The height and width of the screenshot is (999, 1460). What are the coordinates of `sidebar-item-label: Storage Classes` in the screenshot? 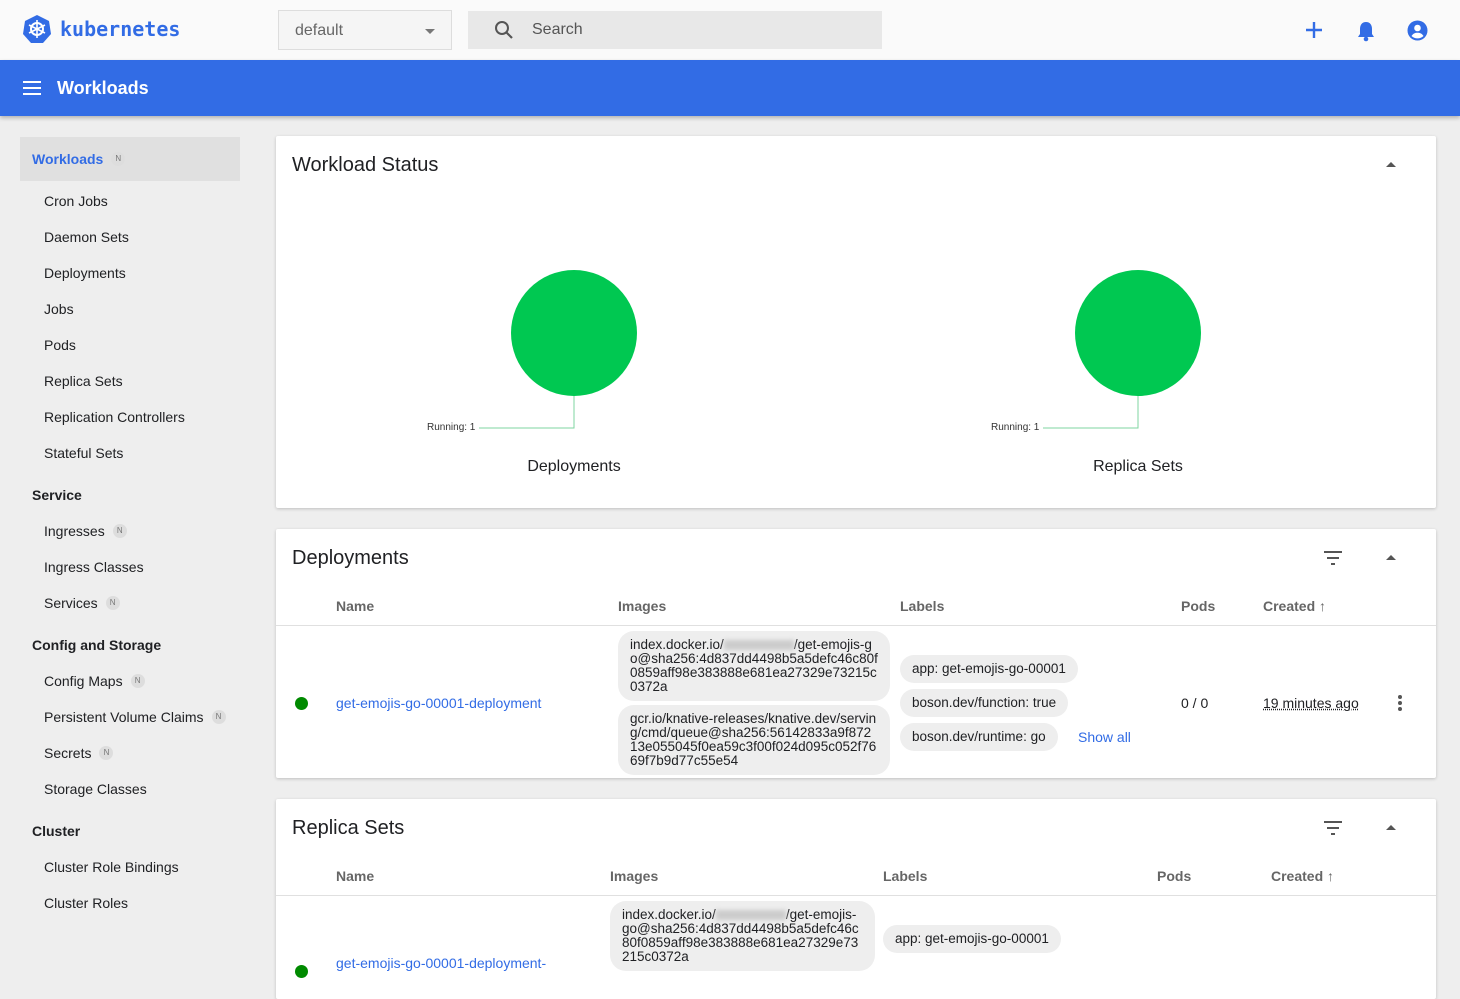 It's located at (95, 789).